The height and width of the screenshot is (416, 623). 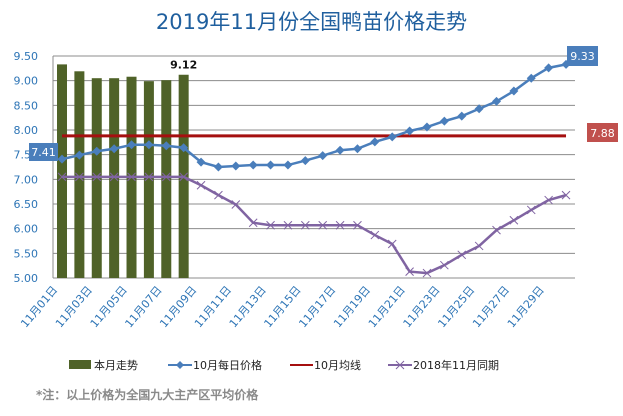 I want to click on y-tick-label: 9.00, so click(x=26, y=81).